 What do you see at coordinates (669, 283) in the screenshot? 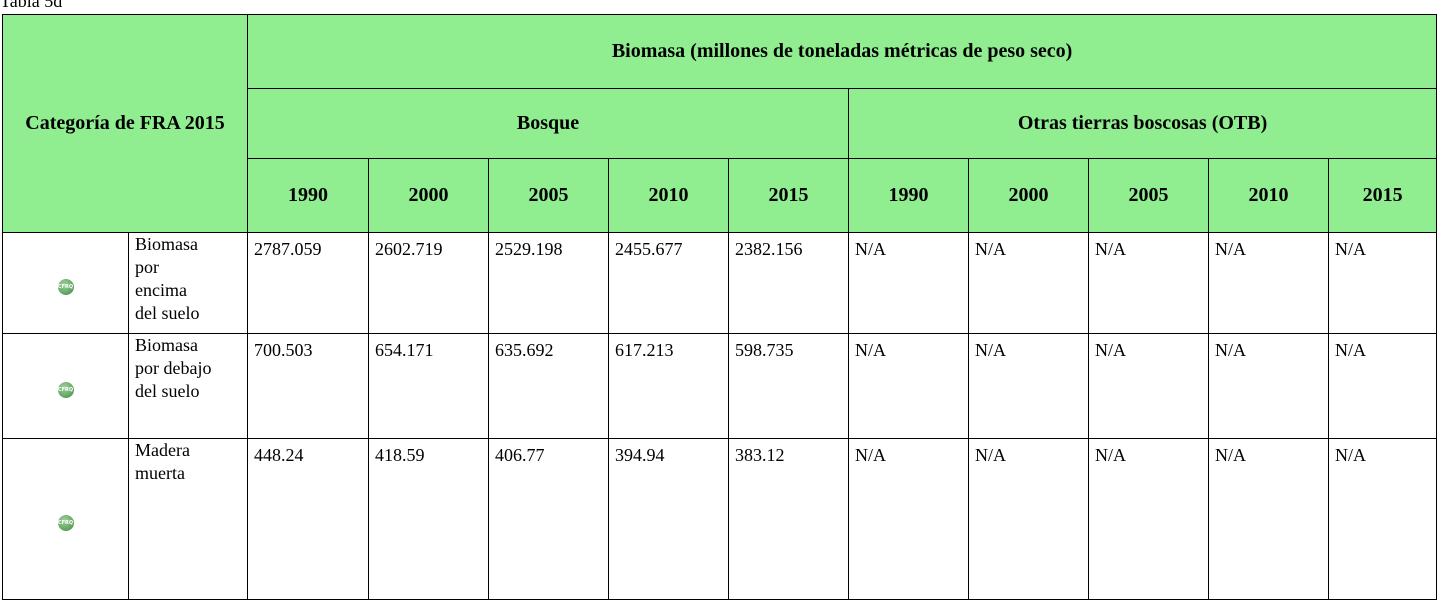
I see `value-cell: 2455.677` at bounding box center [669, 283].